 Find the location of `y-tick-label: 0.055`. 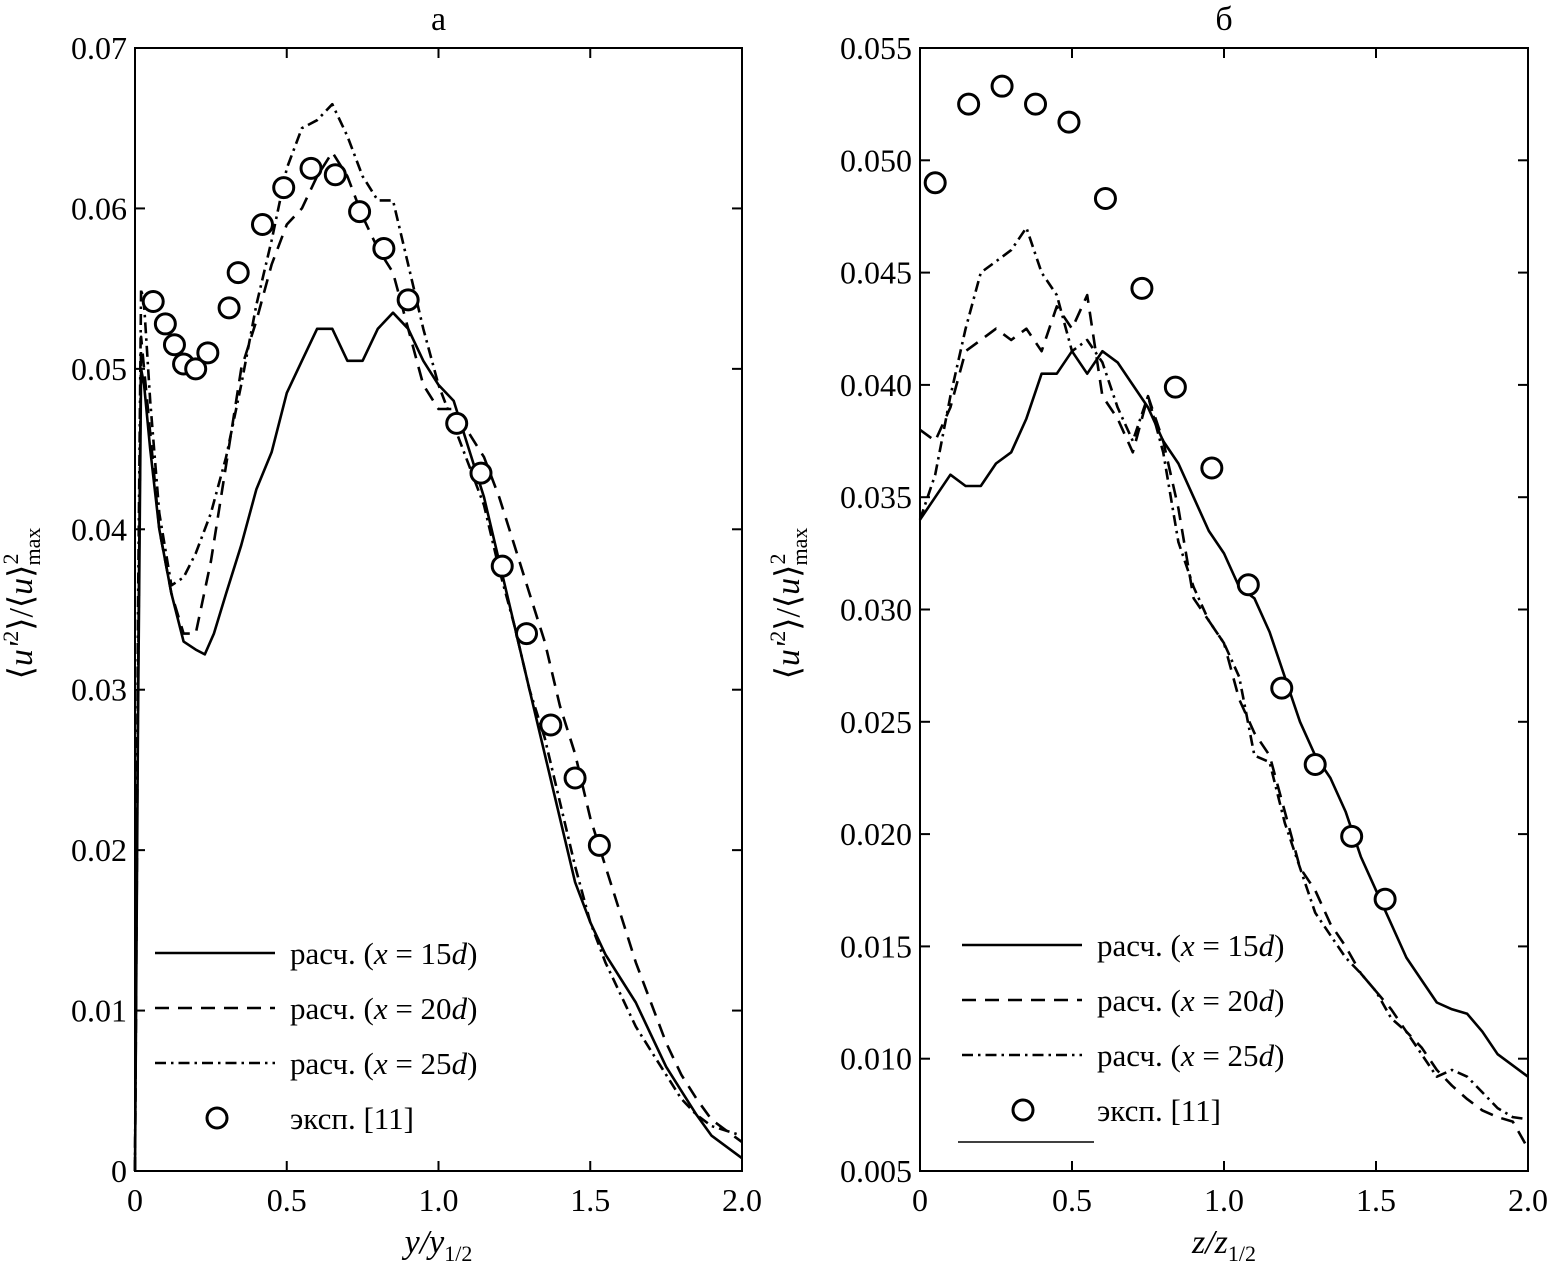

y-tick-label: 0.055 is located at coordinates (876, 48).